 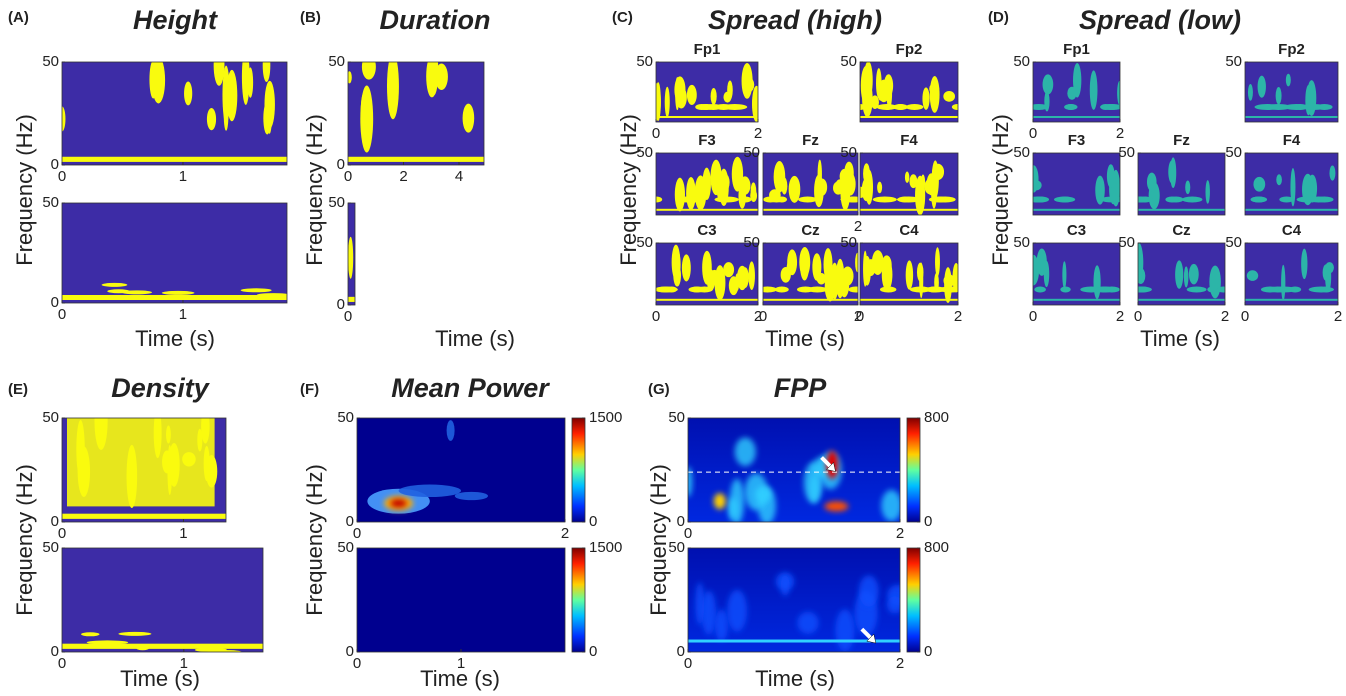 I want to click on panel-title: Spread (high), so click(x=795, y=20).